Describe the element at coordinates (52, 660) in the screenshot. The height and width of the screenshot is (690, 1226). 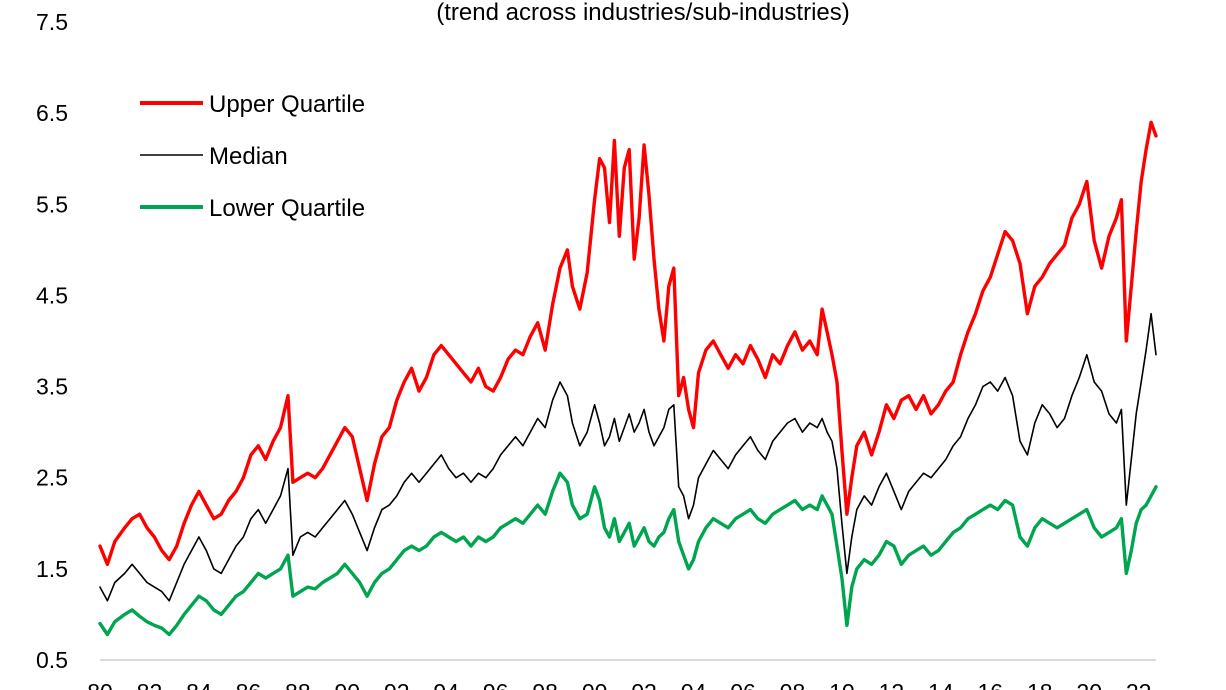
I see `y-tick-label: 0.5` at that location.